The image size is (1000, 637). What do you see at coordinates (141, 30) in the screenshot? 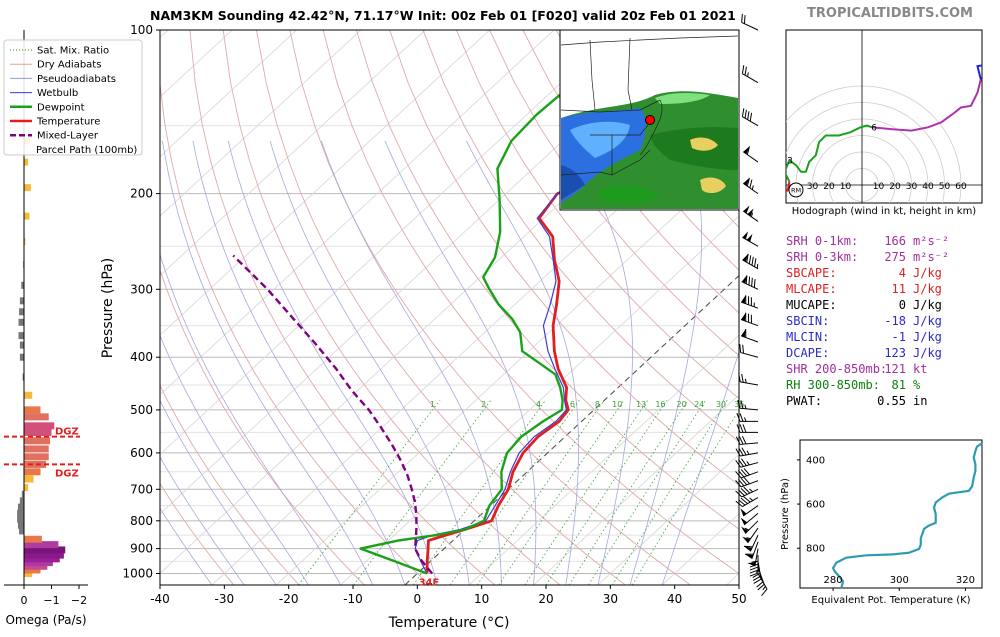
I see `y-tick-label: 100` at bounding box center [141, 30].